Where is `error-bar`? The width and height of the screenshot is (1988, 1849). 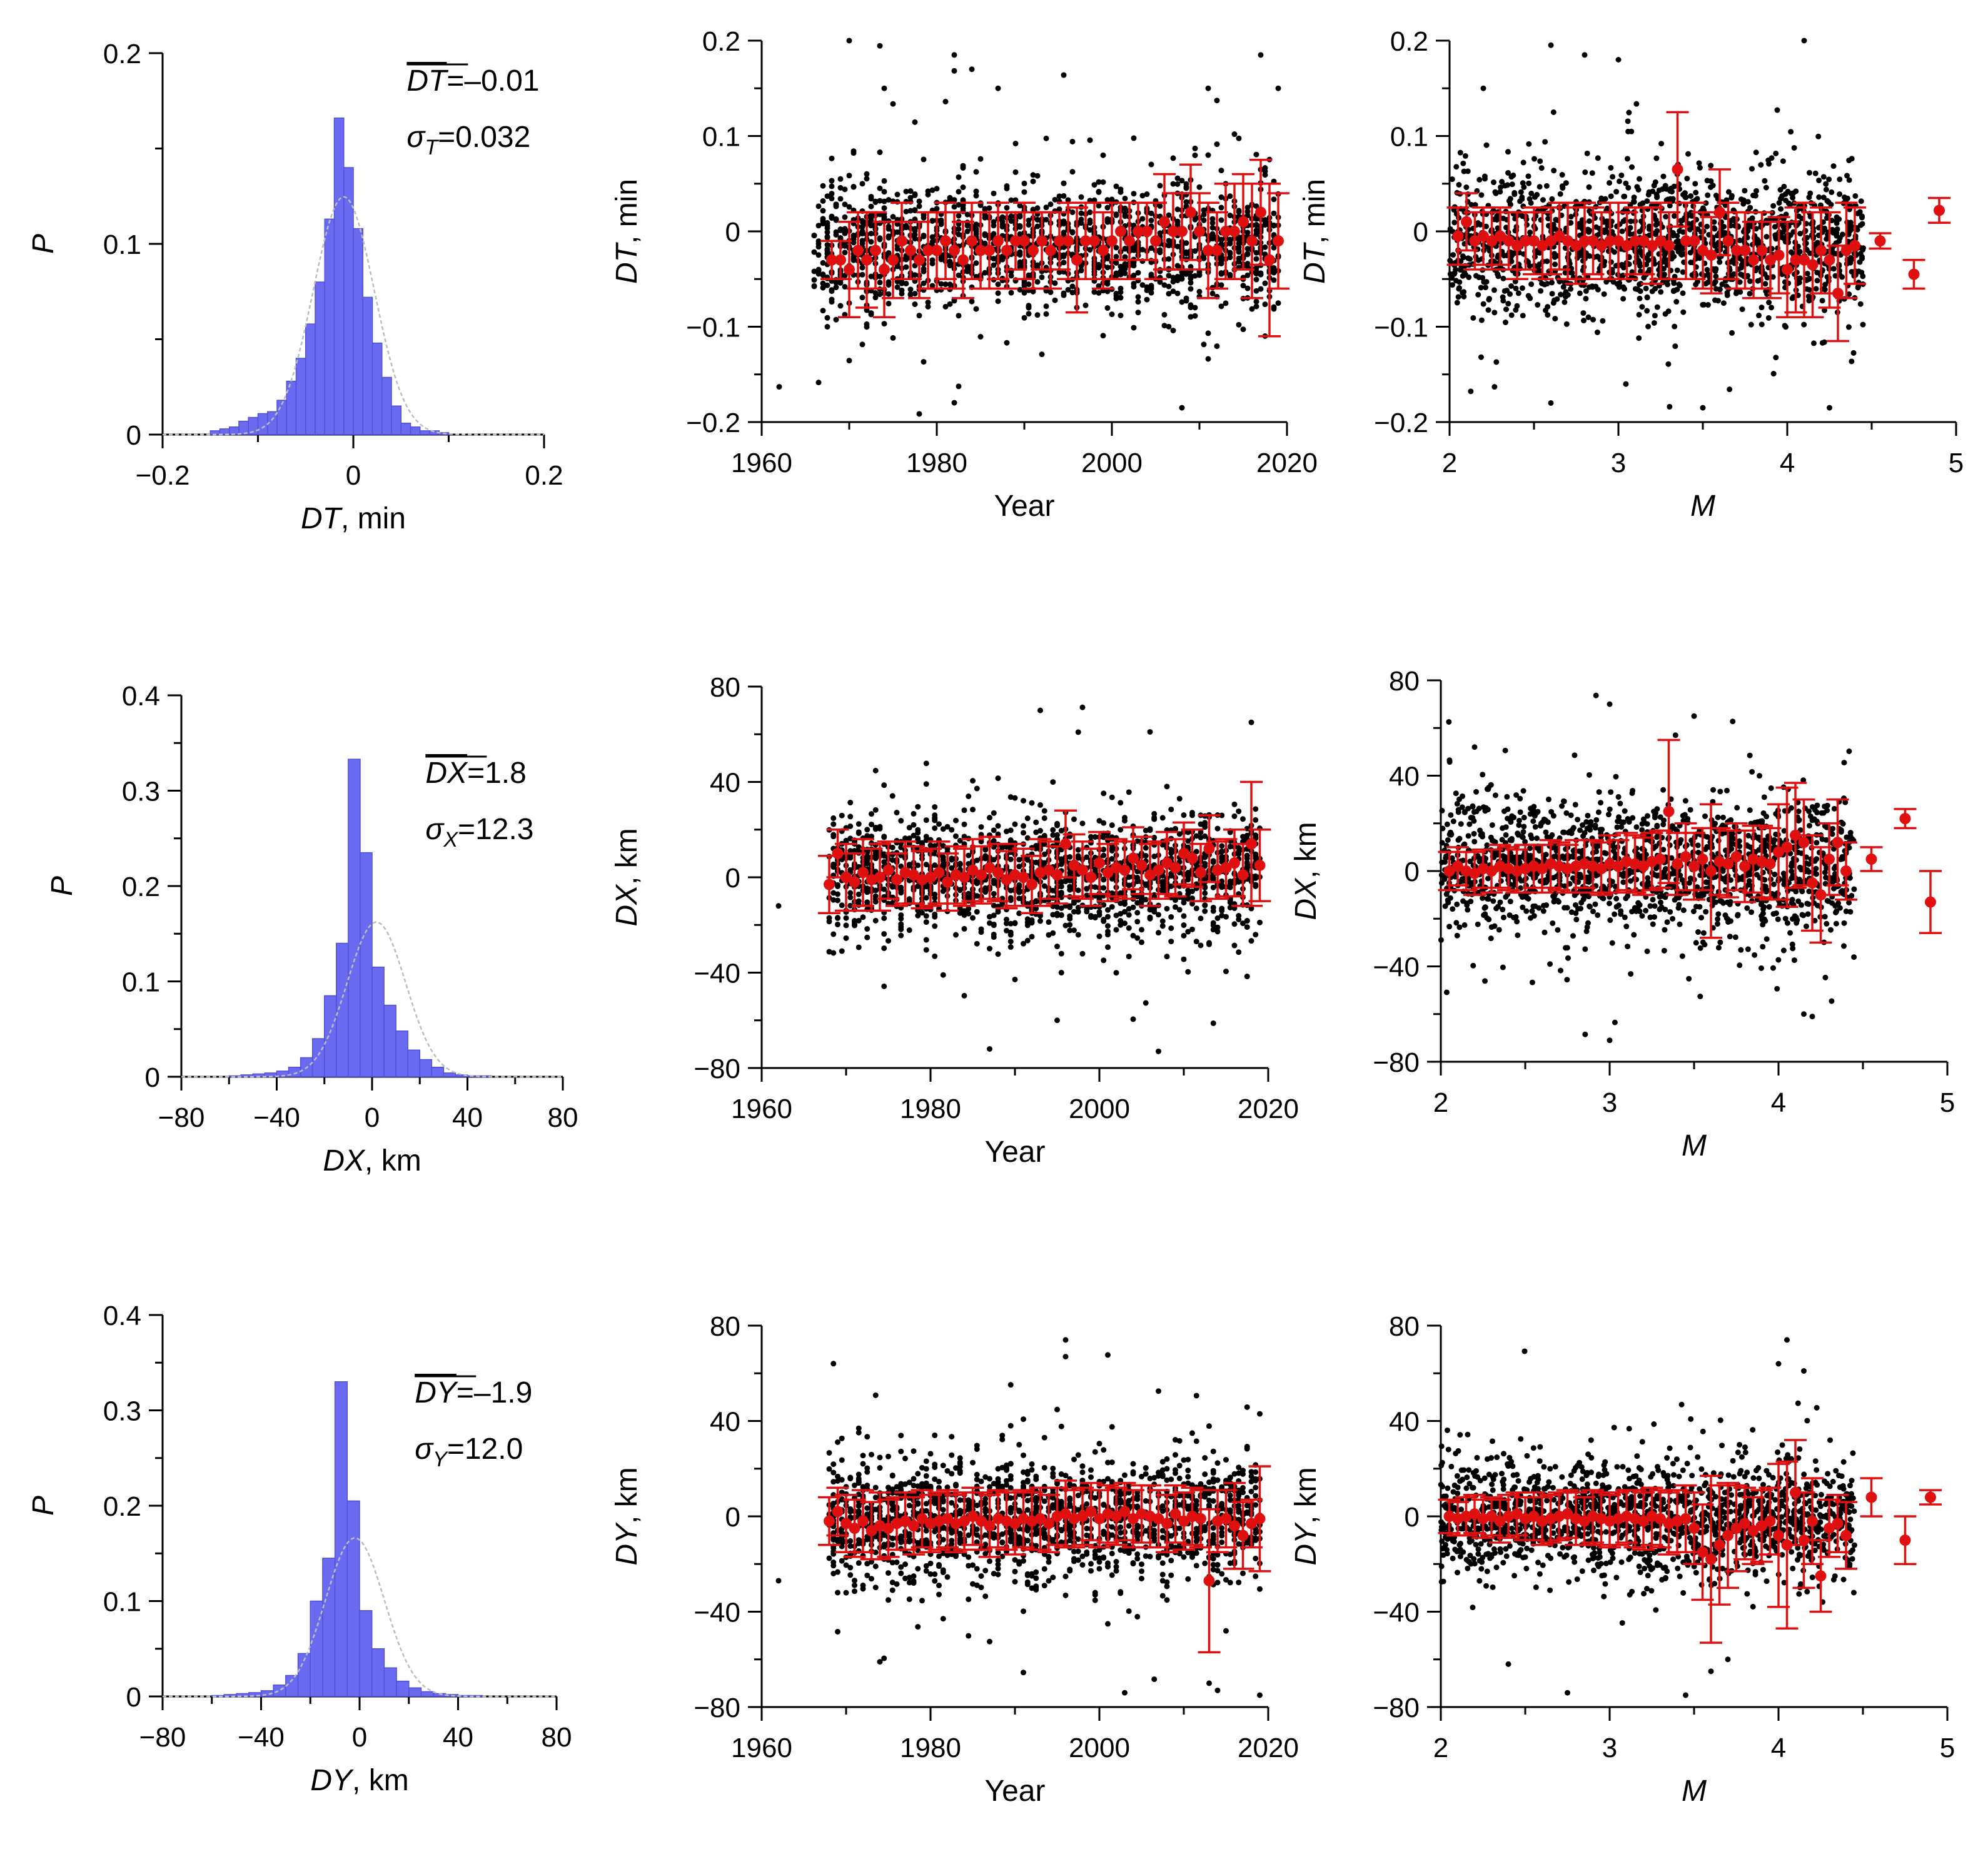
error-bar is located at coordinates (866, 260).